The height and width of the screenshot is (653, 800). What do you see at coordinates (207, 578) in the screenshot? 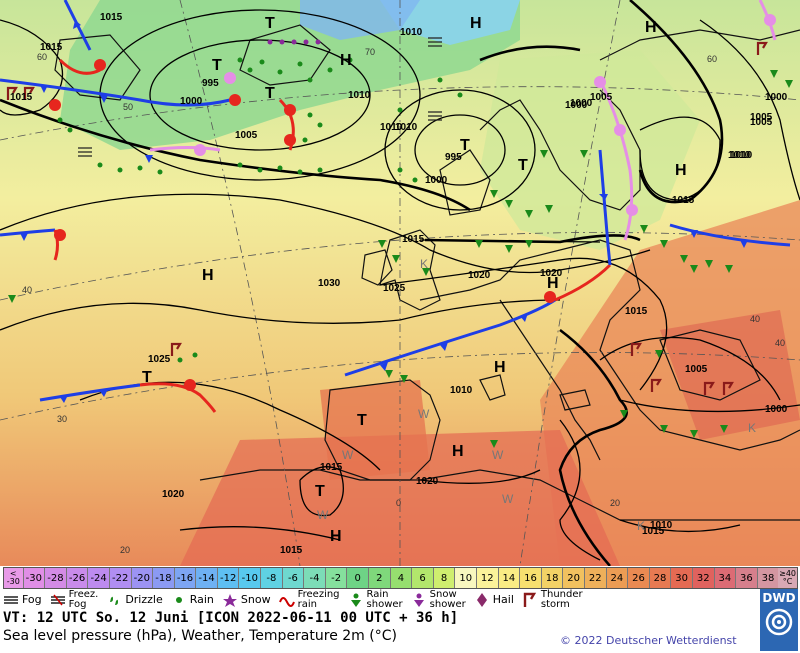
I see `scale-cell: -14` at bounding box center [207, 578].